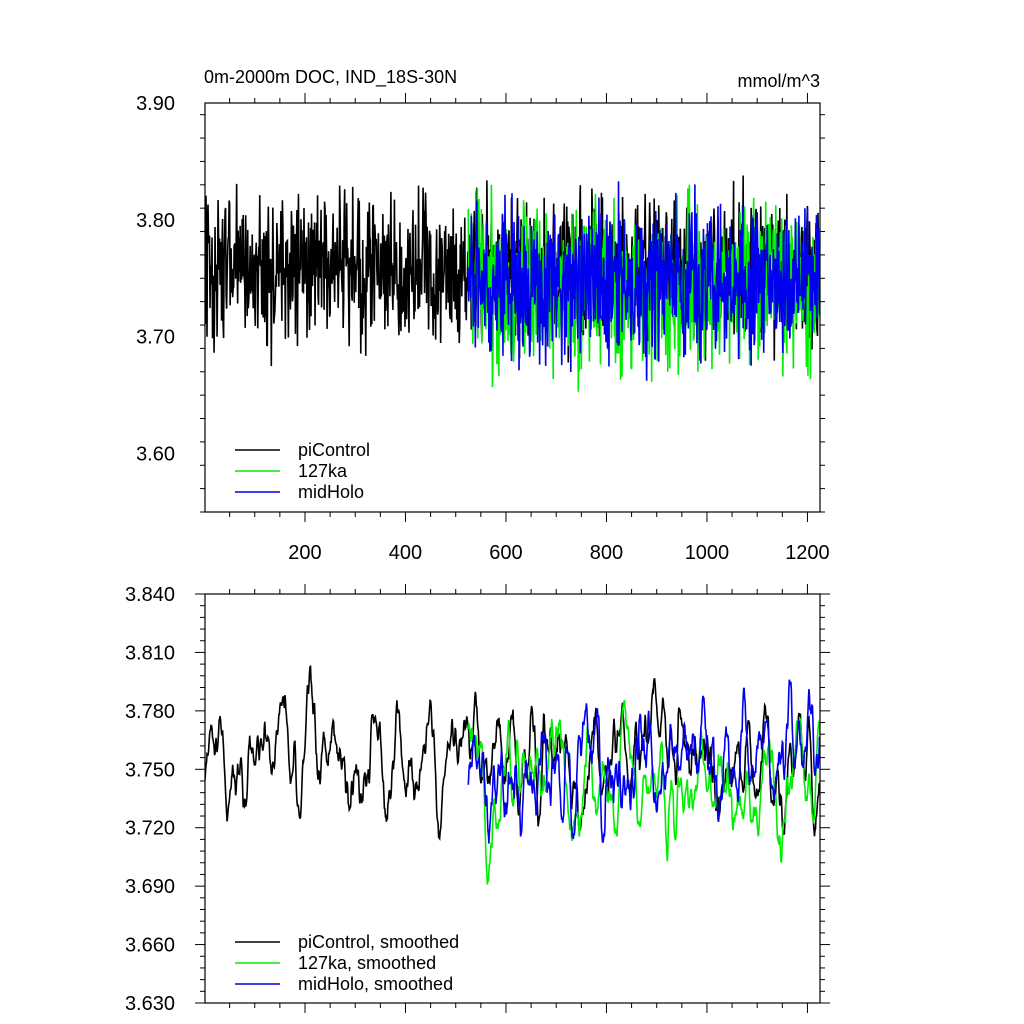 Image resolution: width=1024 pixels, height=1024 pixels. What do you see at coordinates (331, 492) in the screenshot?
I see `legend-label: midHolo` at bounding box center [331, 492].